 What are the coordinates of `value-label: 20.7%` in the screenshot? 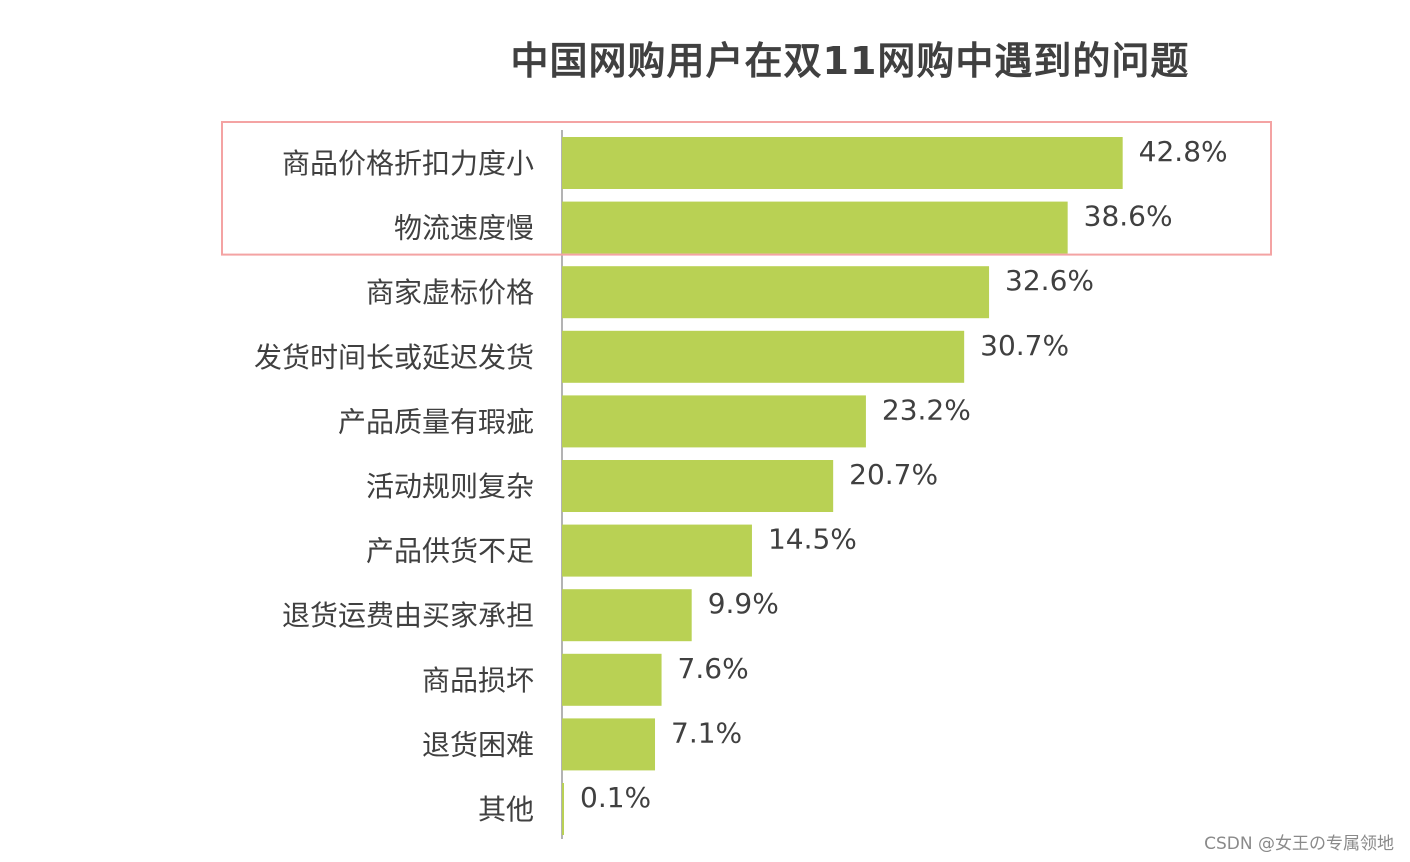 It's located at (893, 474).